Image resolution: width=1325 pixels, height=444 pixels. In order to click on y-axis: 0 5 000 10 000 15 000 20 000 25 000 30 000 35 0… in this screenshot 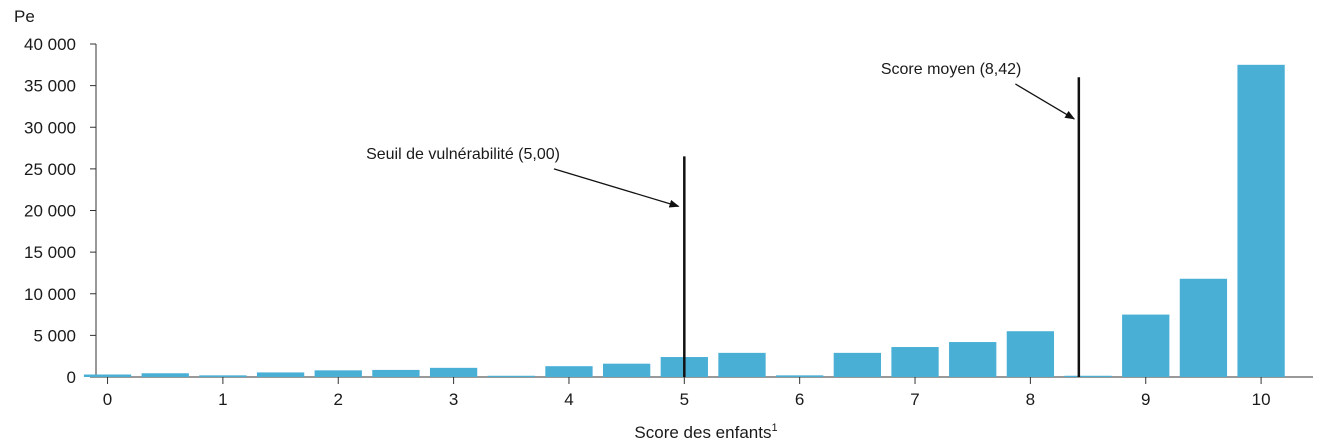, I will do `click(60, 211)`.